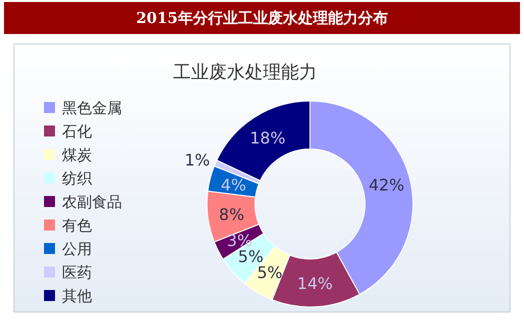 The image size is (524, 321). What do you see at coordinates (231, 214) in the screenshot?
I see `data-label: 8%` at bounding box center [231, 214].